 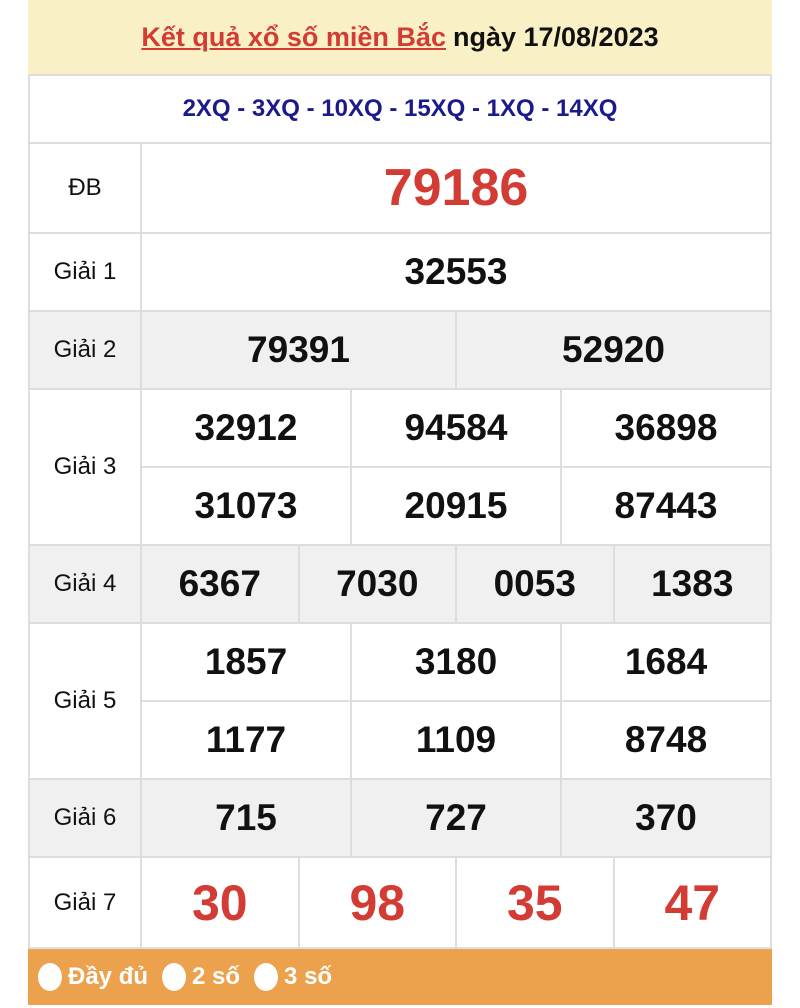 I want to click on option-label: Đầy đủ, so click(x=108, y=976).